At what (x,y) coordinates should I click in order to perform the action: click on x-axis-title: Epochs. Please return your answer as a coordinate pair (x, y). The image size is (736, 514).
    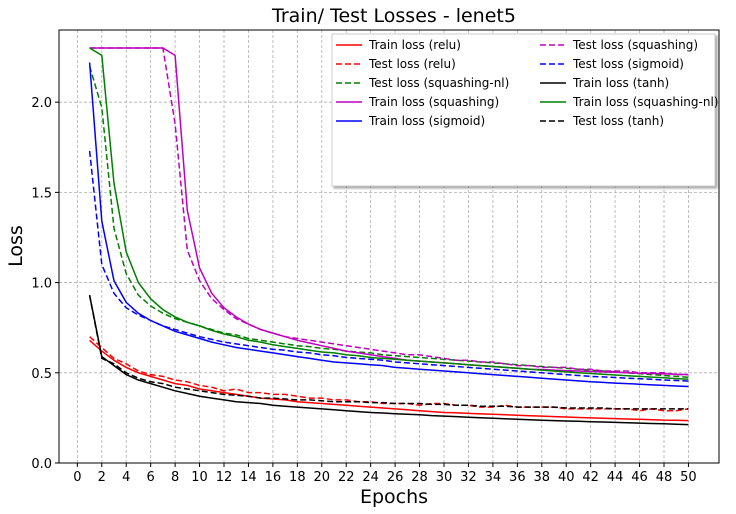
    Looking at the image, I should click on (394, 497).